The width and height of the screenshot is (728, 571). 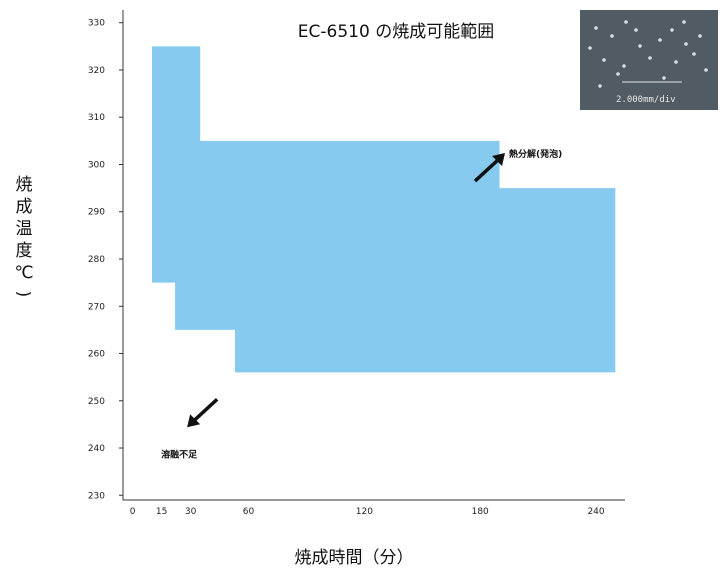 I want to click on y-tick-label: 240, so click(x=96, y=449).